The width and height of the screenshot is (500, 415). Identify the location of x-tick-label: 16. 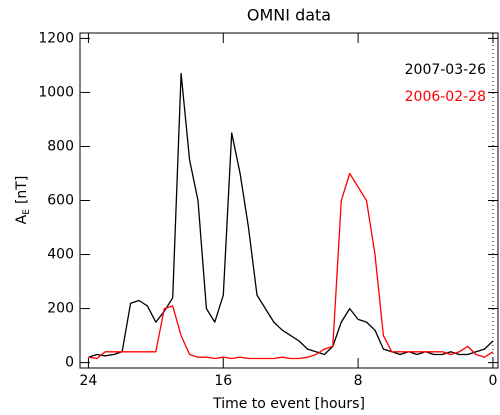
(223, 381).